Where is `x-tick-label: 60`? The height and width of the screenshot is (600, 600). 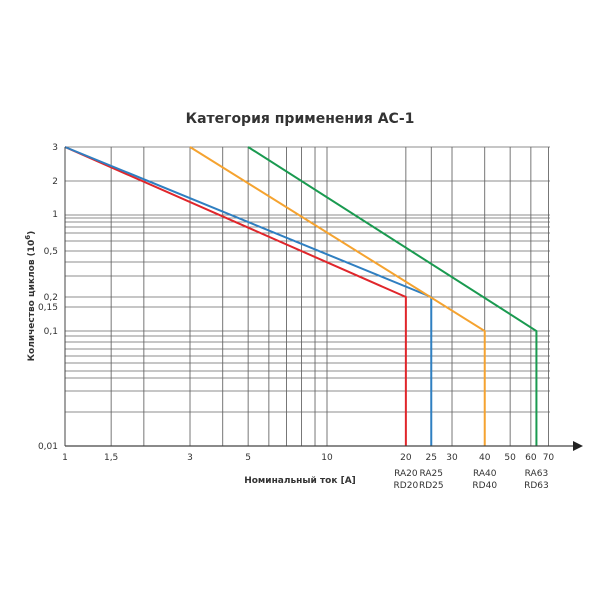 x-tick-label: 60 is located at coordinates (531, 458).